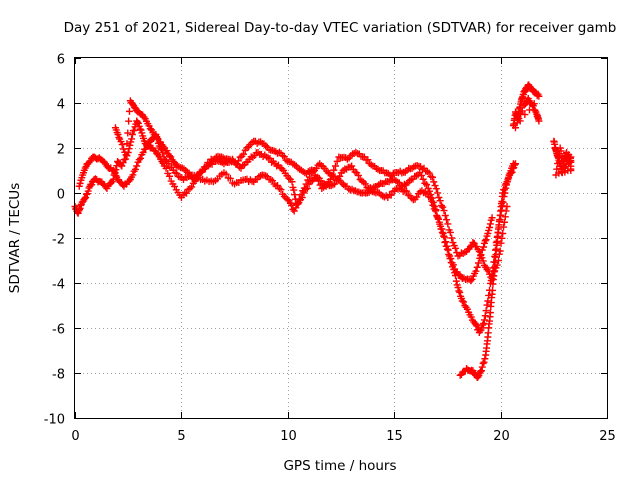 The height and width of the screenshot is (480, 640). What do you see at coordinates (501, 436) in the screenshot?
I see `x-tick-label: 20` at bounding box center [501, 436].